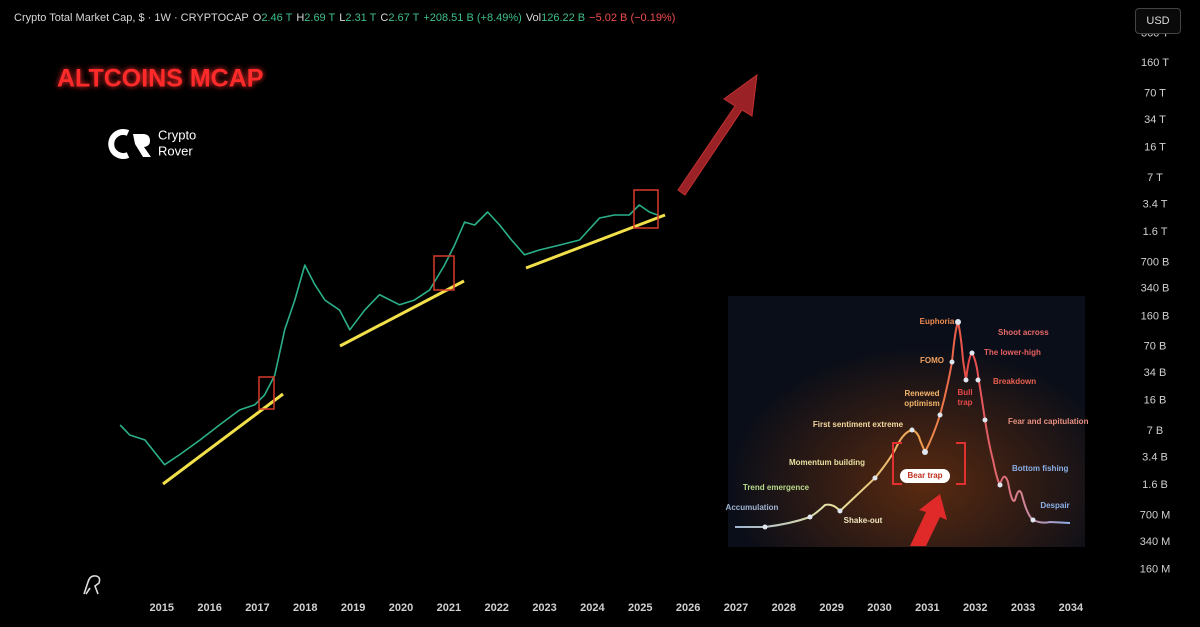 The width and height of the screenshot is (1200, 627). I want to click on x-tick-label: 2016, so click(209, 608).